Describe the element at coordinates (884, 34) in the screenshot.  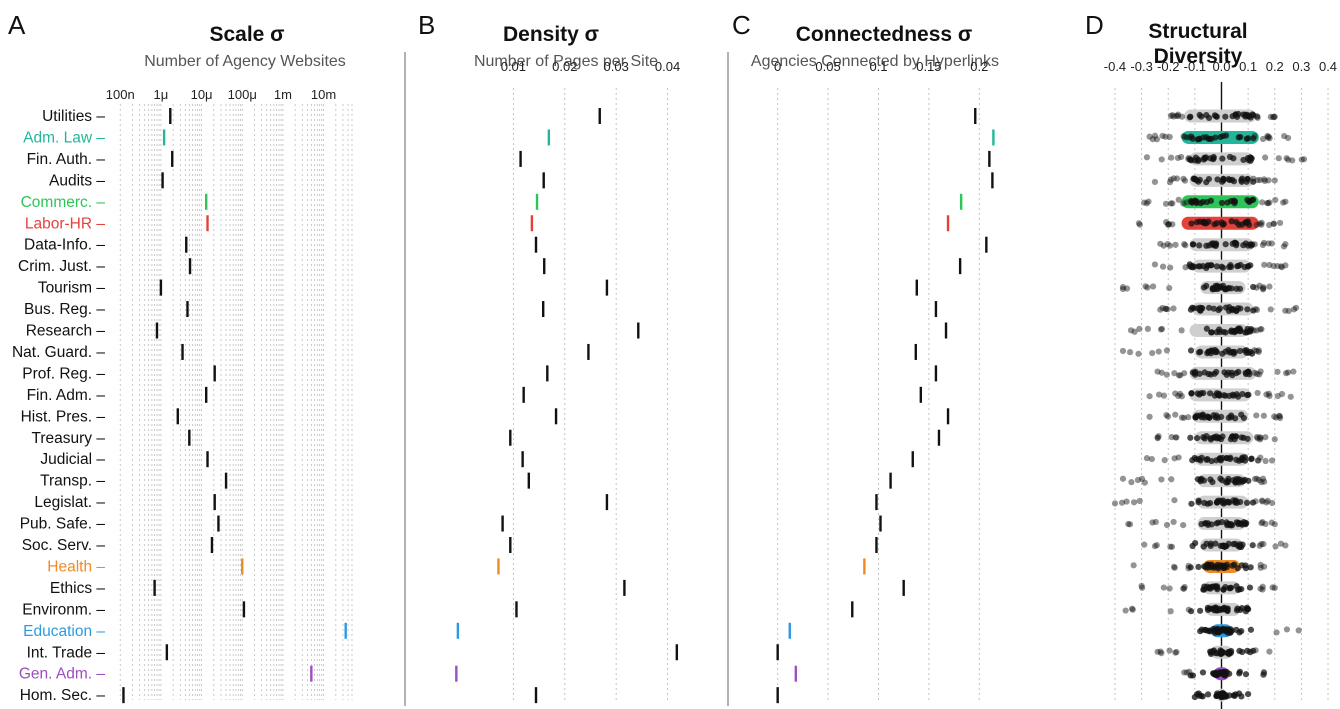
I see `panel-title: Connectedness σ` at that location.